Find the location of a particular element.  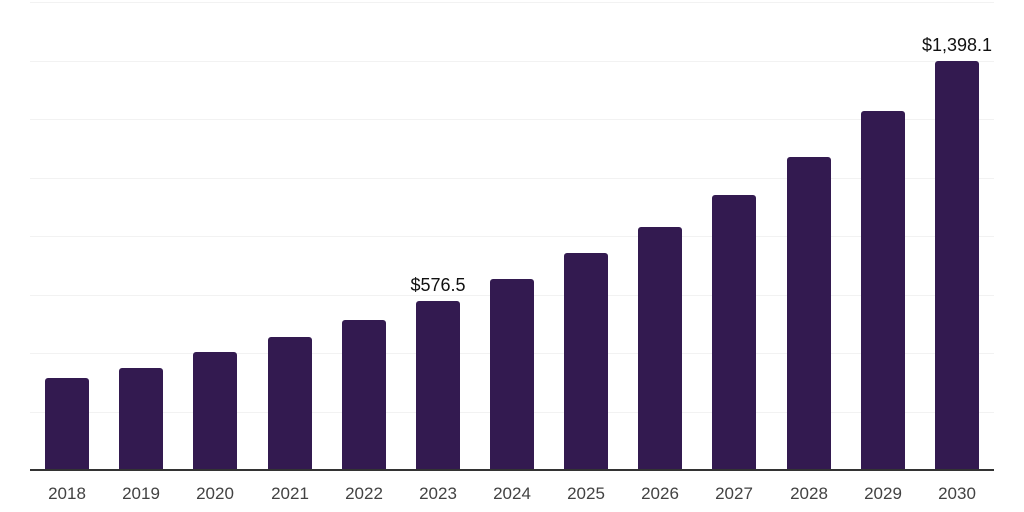

x-tick-2026: 2026 is located at coordinates (660, 493).